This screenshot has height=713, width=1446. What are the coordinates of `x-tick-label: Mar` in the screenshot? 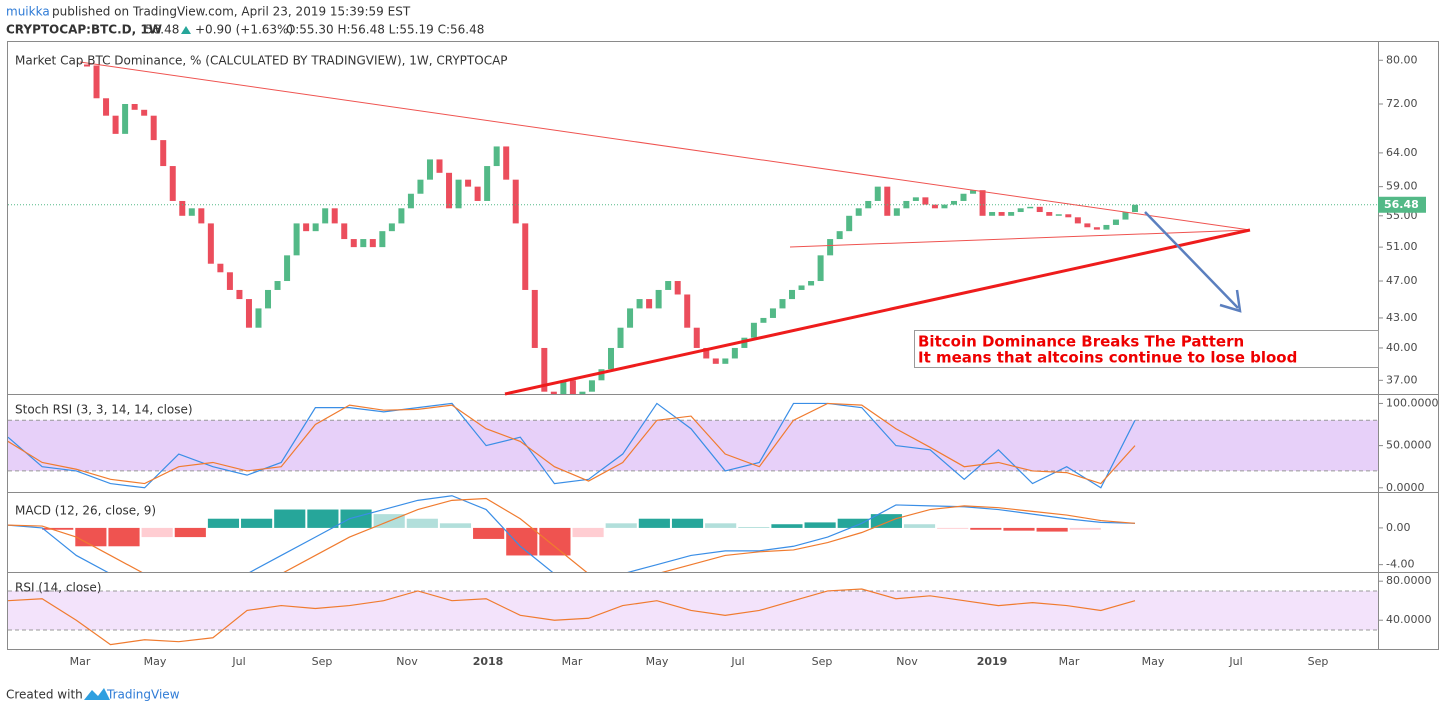 It's located at (572, 661).